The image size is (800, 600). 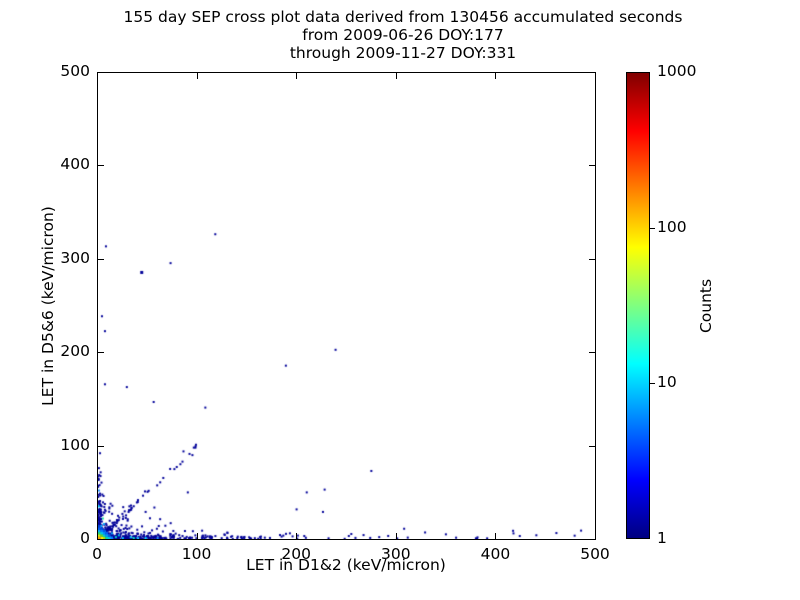 I want to click on y-tick-label: 500, so click(x=75, y=71).